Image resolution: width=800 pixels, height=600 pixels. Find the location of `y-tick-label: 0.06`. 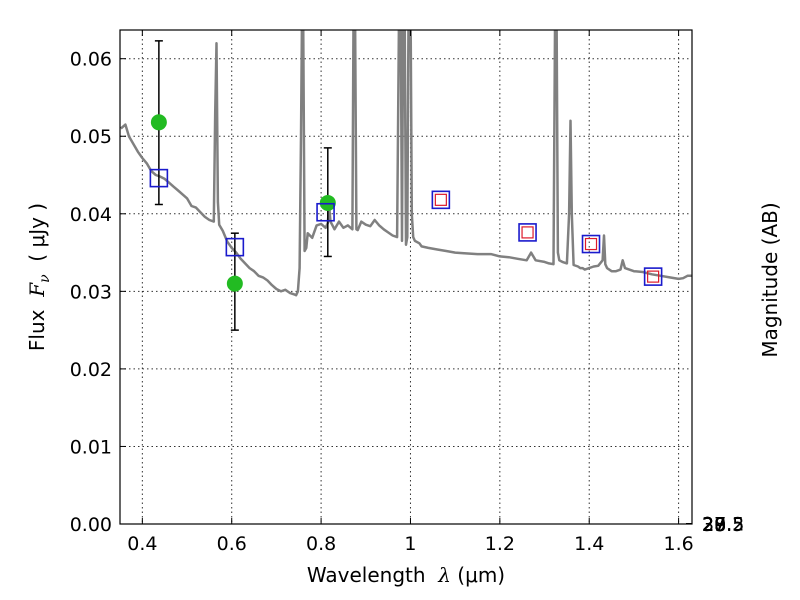

y-tick-label: 0.06 is located at coordinates (91, 60).